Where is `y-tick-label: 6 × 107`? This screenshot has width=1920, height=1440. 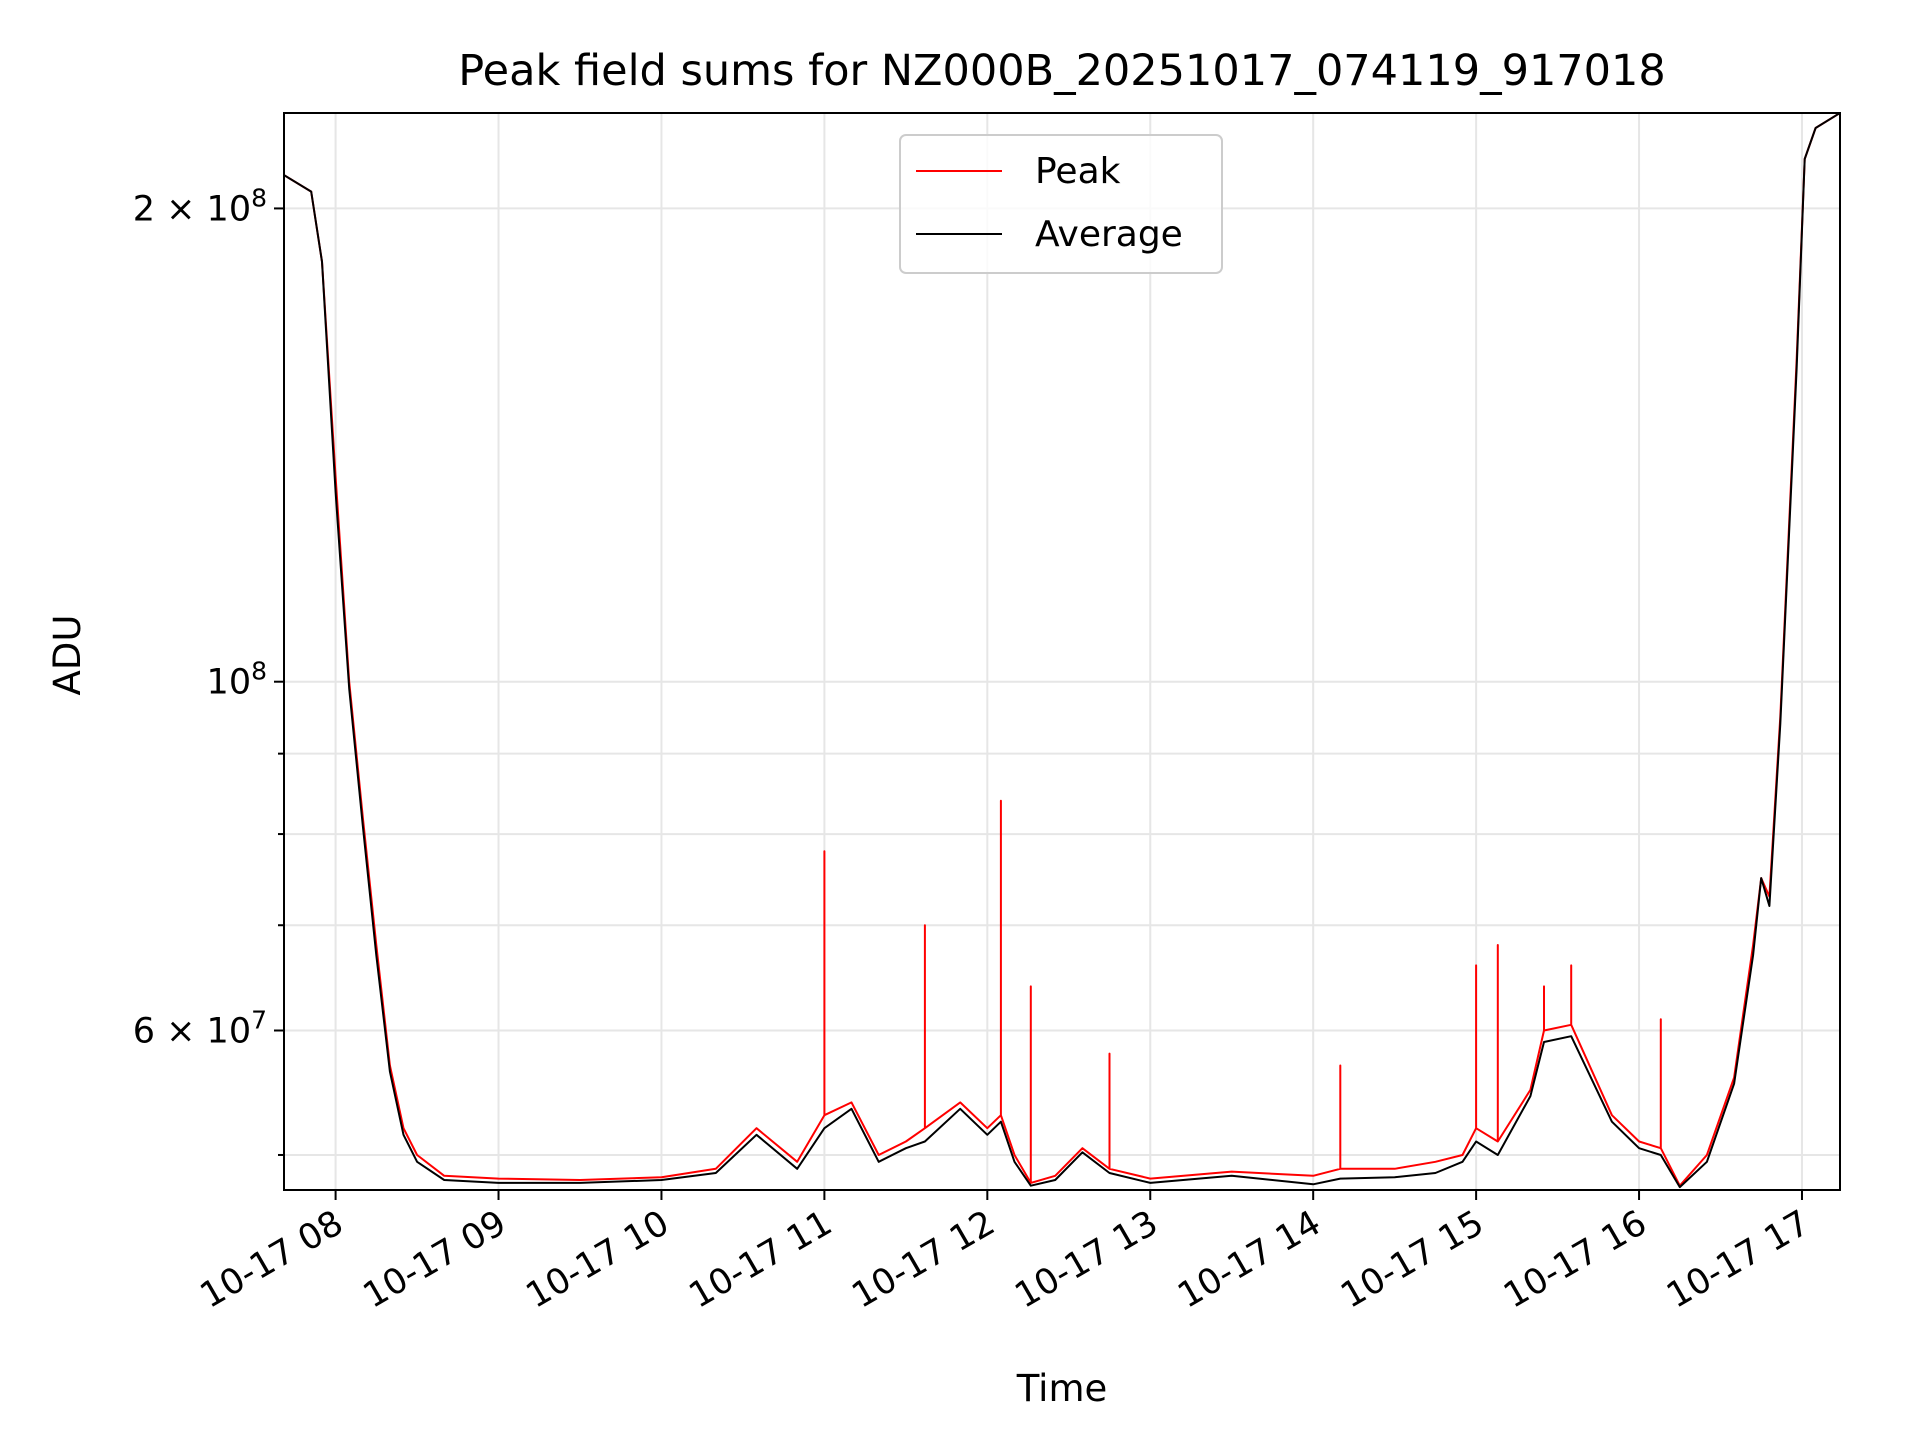 y-tick-label: 6 × 107 is located at coordinates (200, 1028).